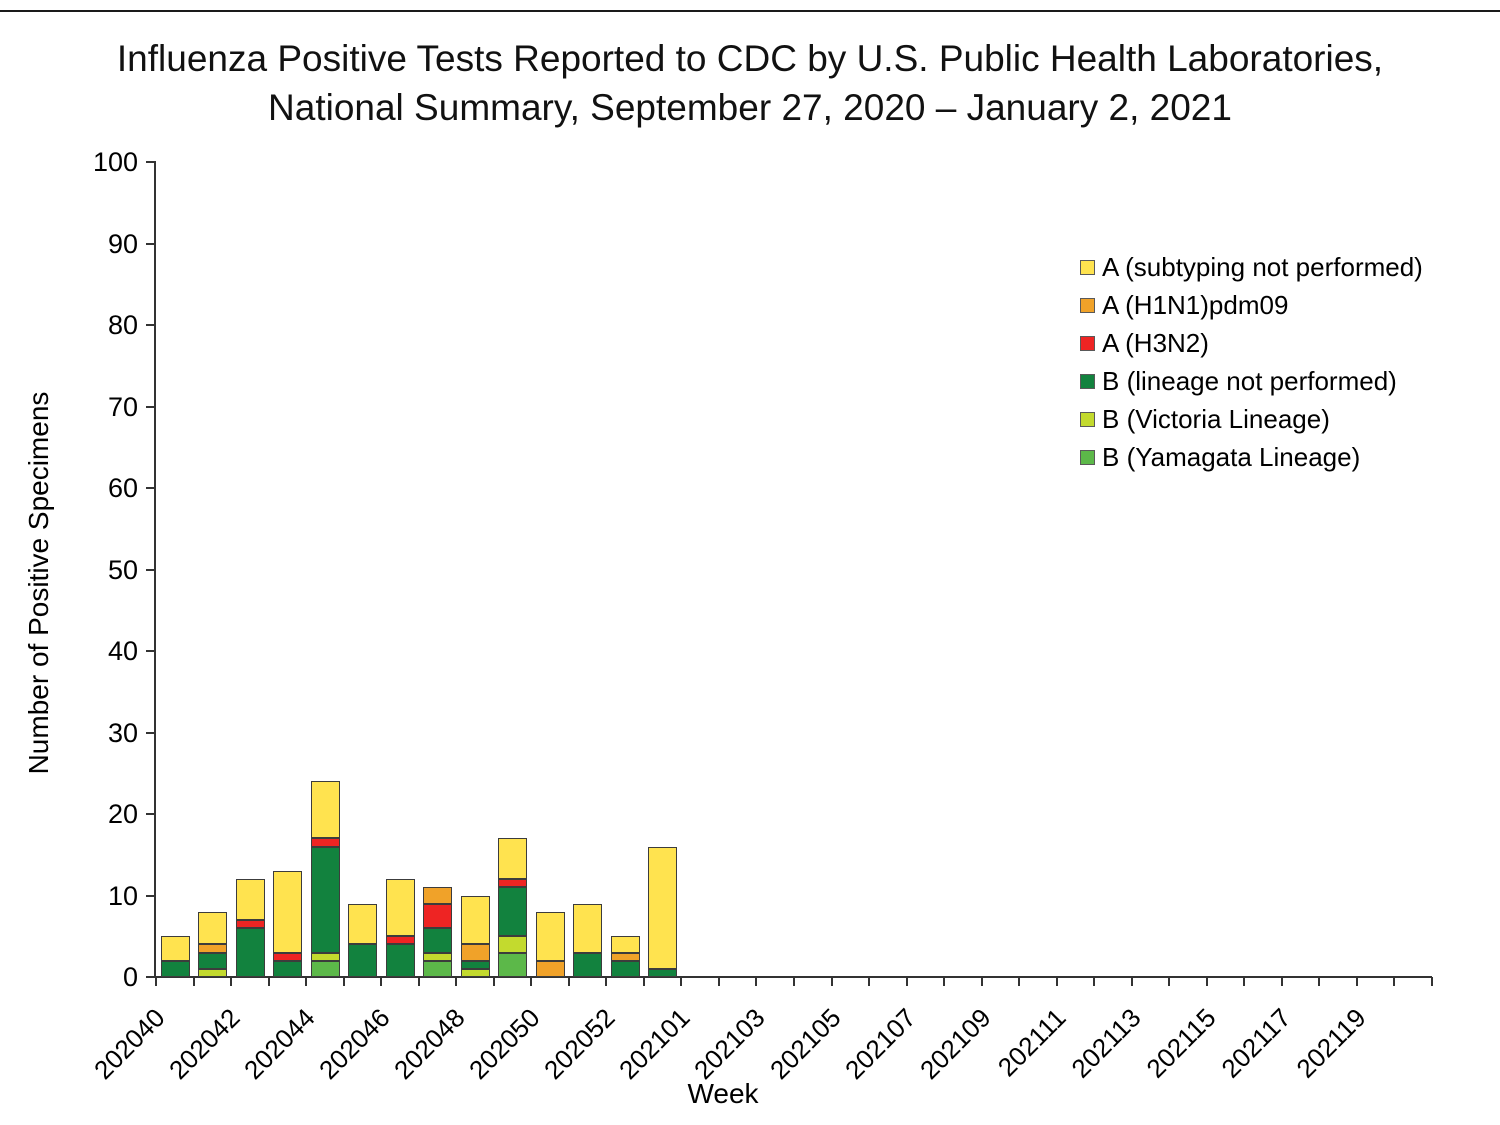  I want to click on y-tick-label: 60, so click(122, 488).